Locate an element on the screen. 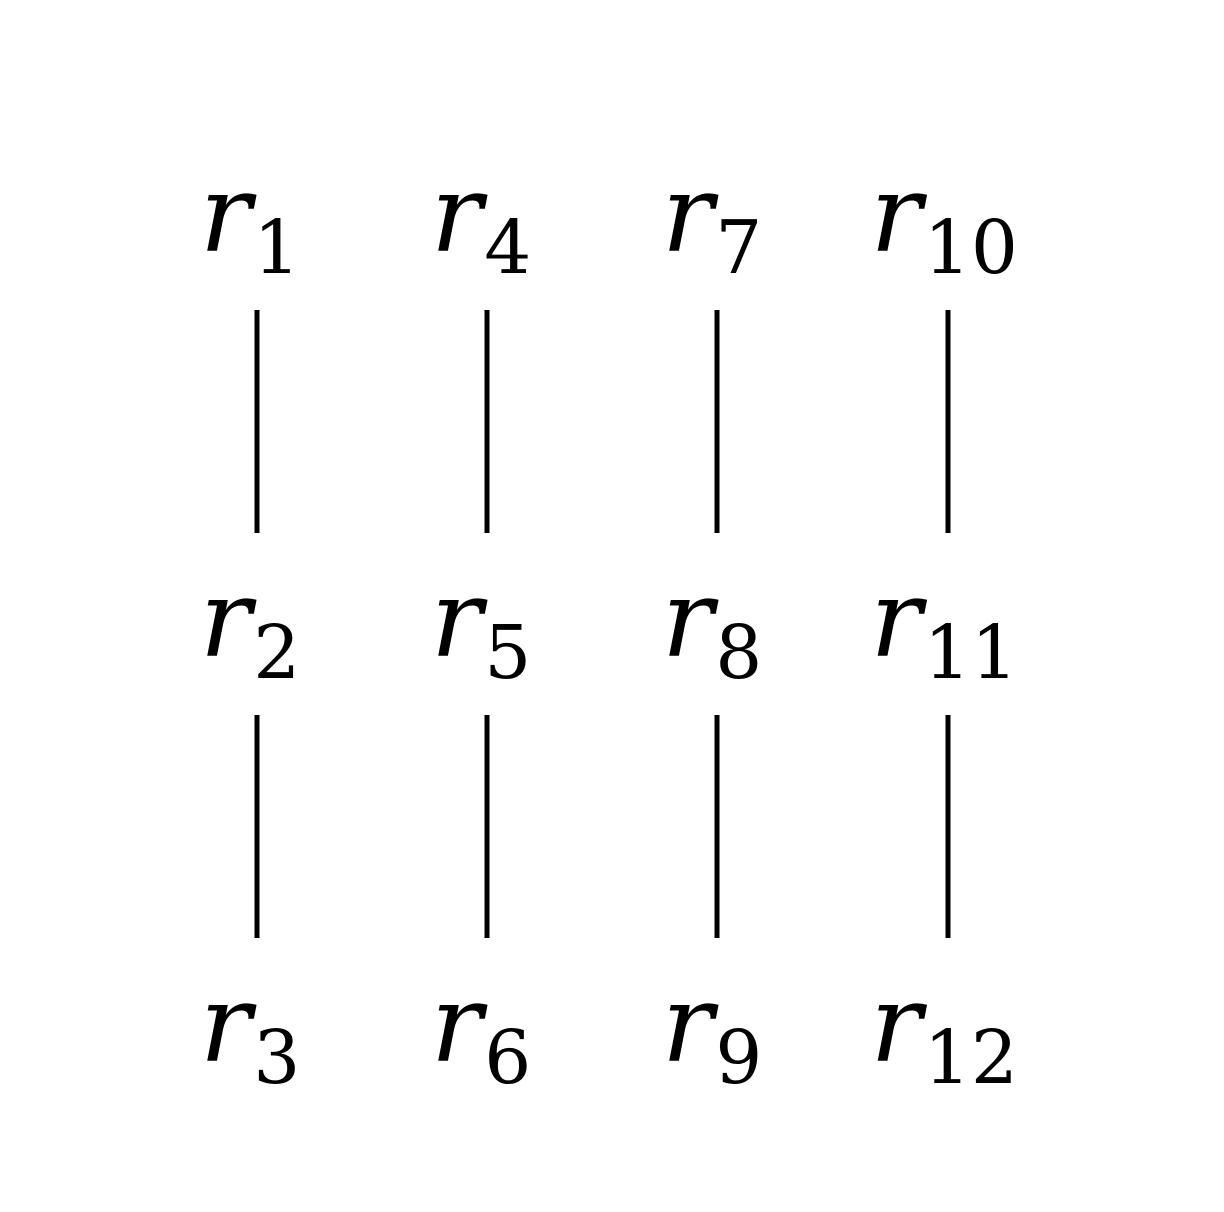 This screenshot has height=1212, width=1224. edge-r8-r9 is located at coordinates (717, 826).